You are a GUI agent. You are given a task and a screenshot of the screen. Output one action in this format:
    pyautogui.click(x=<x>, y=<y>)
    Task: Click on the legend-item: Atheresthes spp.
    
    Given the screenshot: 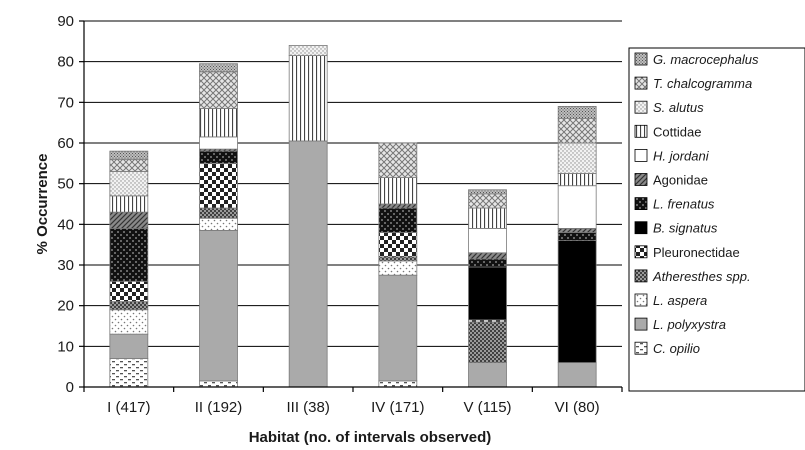 What is the action you would take?
    pyautogui.click(x=692, y=276)
    